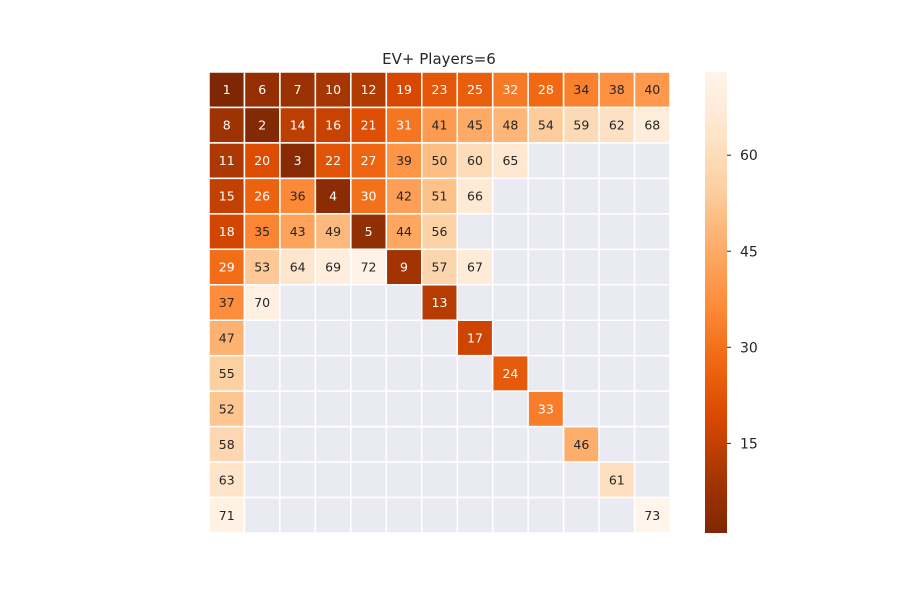 Image resolution: width=900 pixels, height=600 pixels. I want to click on cell-value-label: 66, so click(475, 196).